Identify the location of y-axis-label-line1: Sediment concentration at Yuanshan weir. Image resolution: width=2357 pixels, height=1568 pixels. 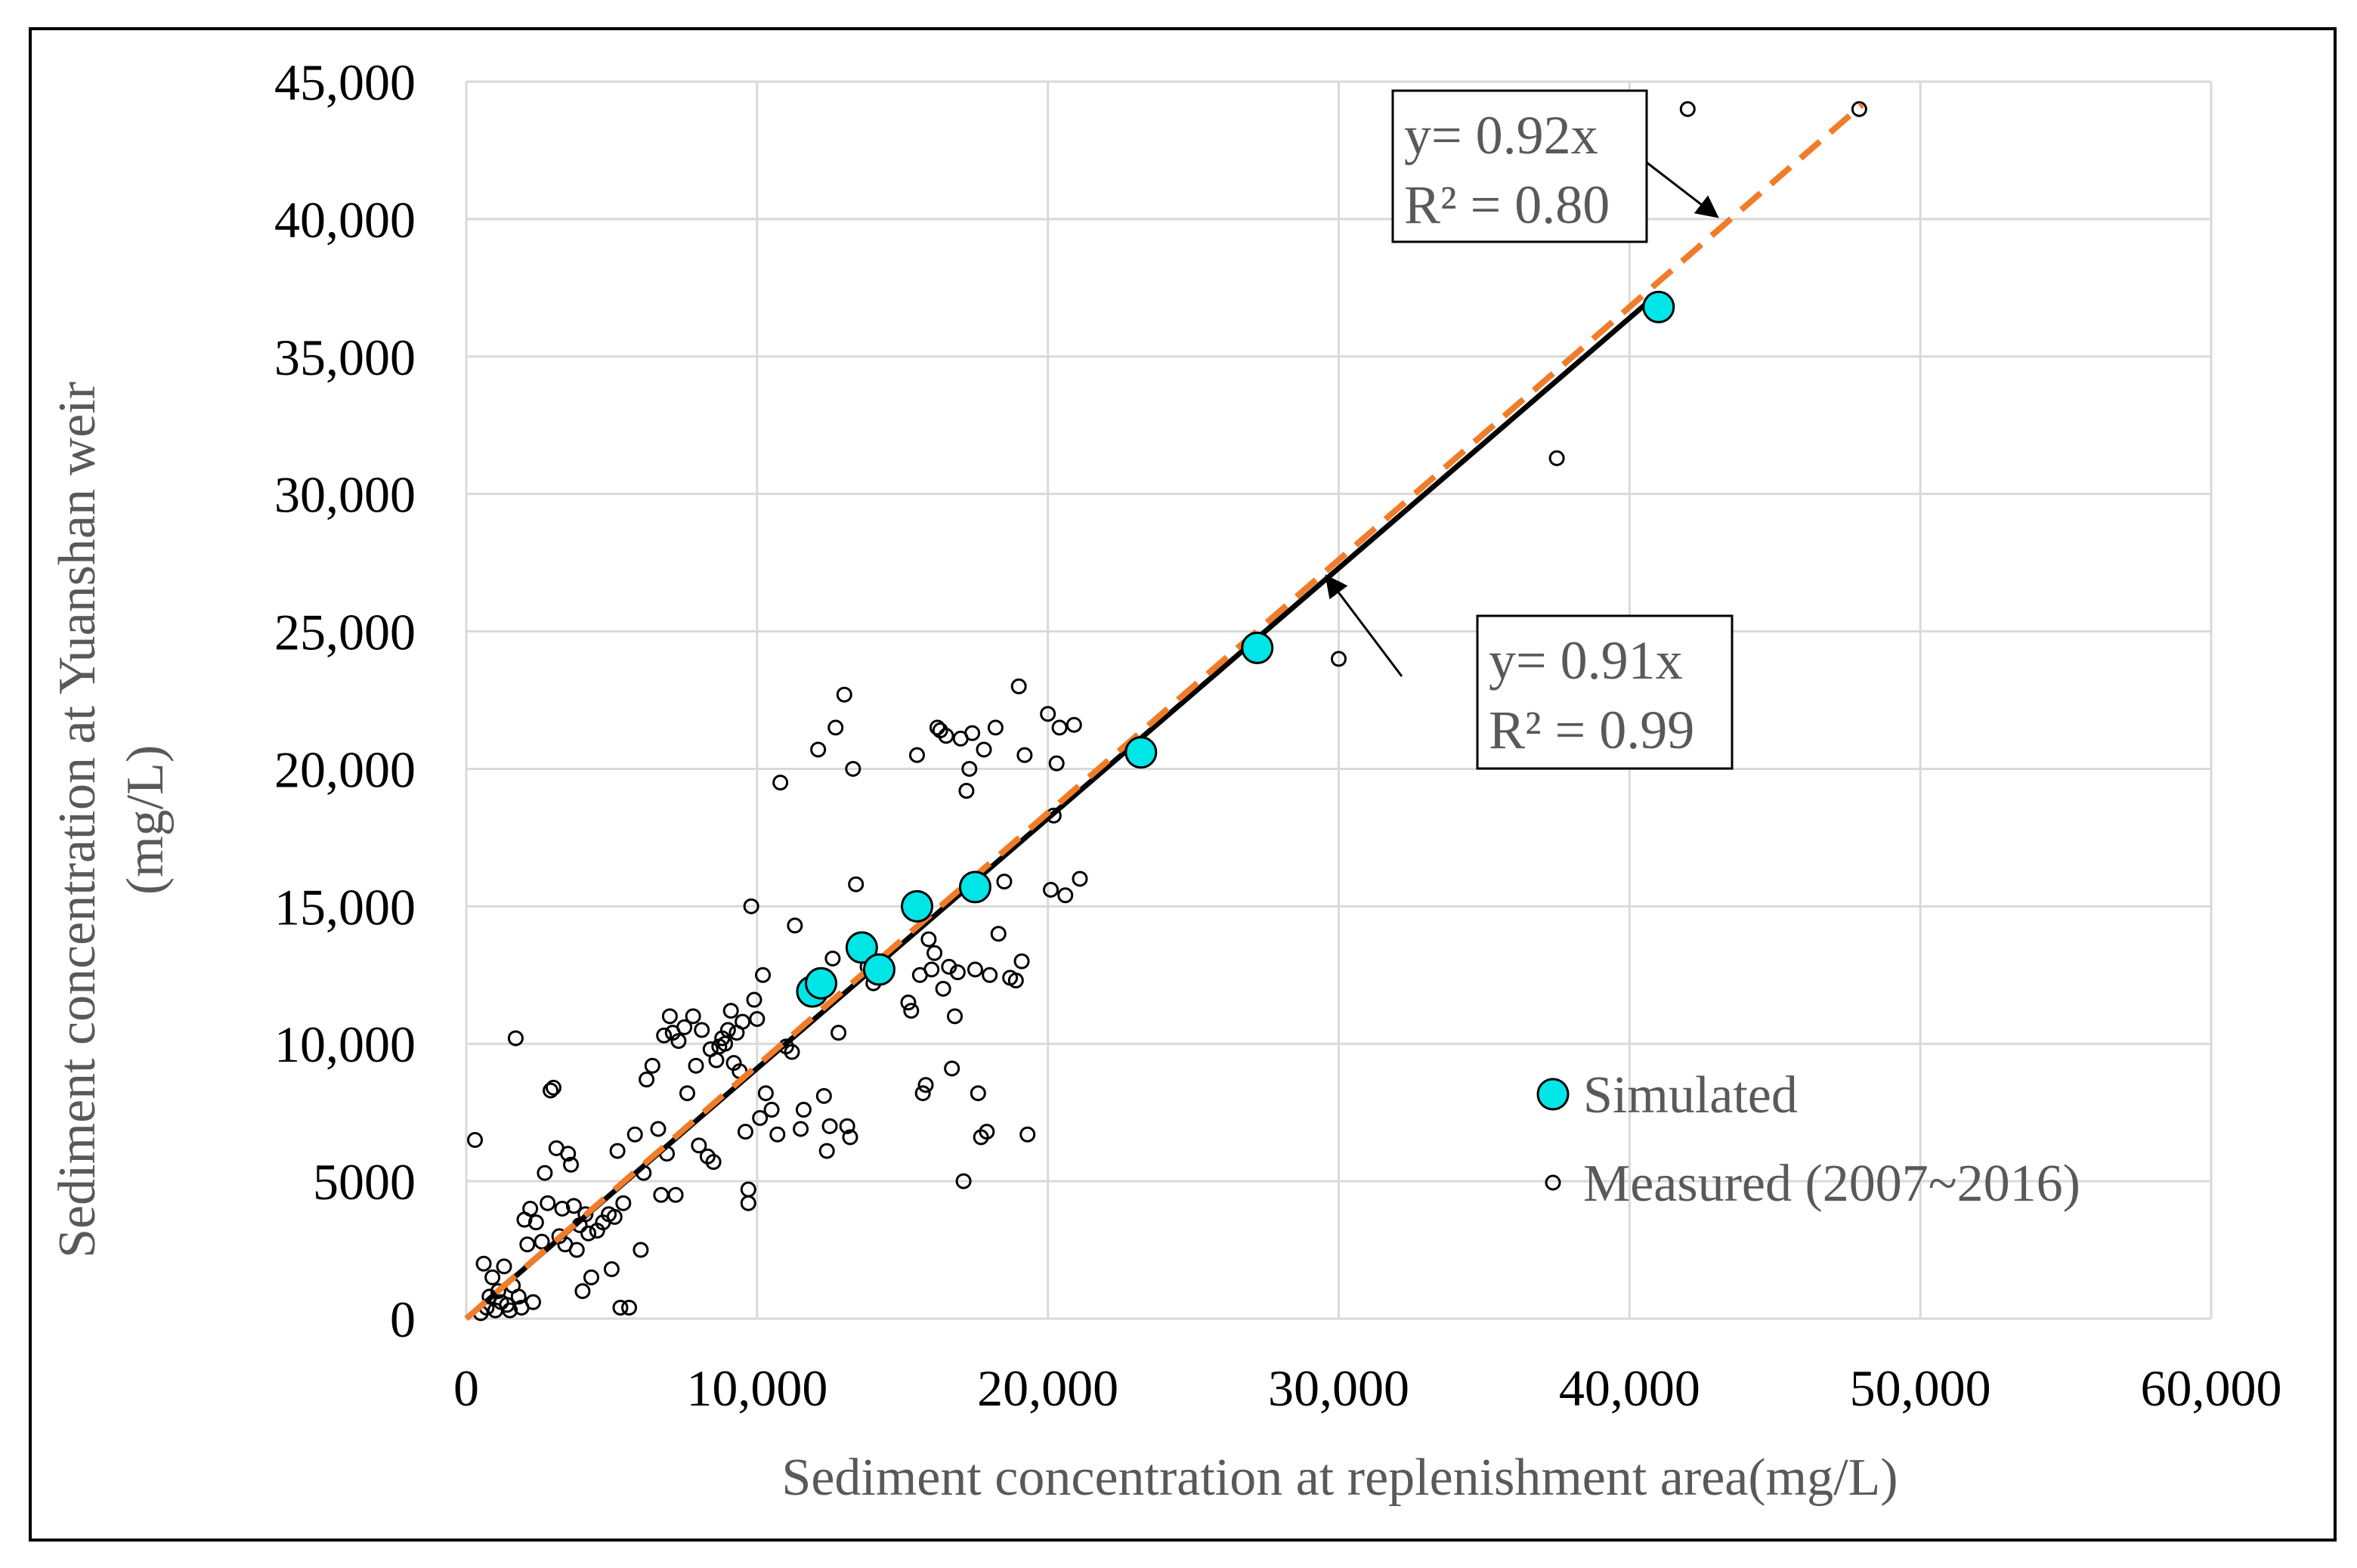
(77, 820).